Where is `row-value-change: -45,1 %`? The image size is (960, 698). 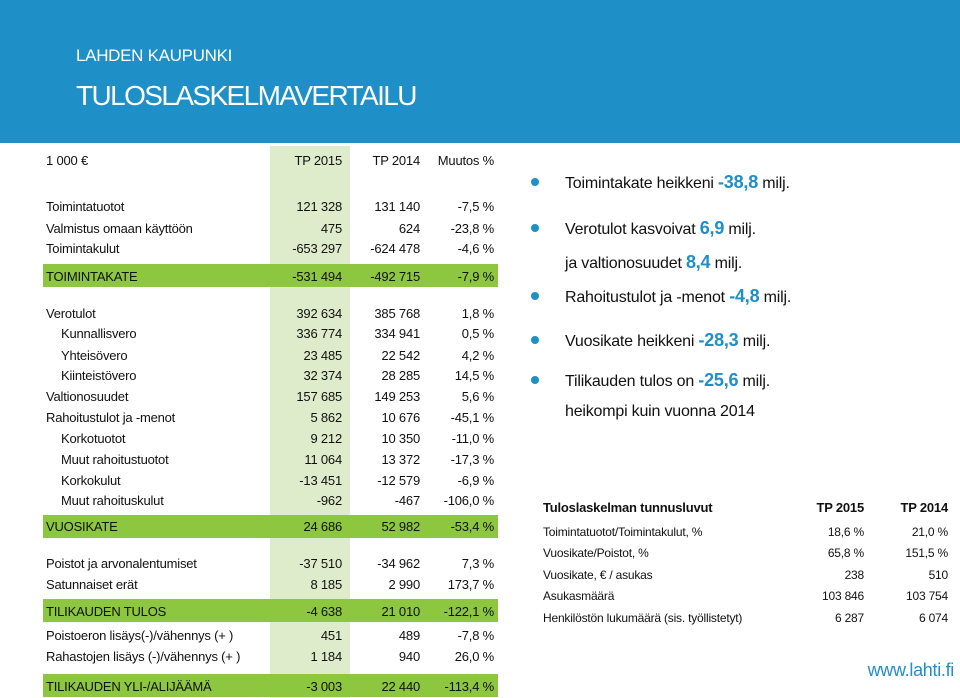 row-value-change: -45,1 % is located at coordinates (472, 417).